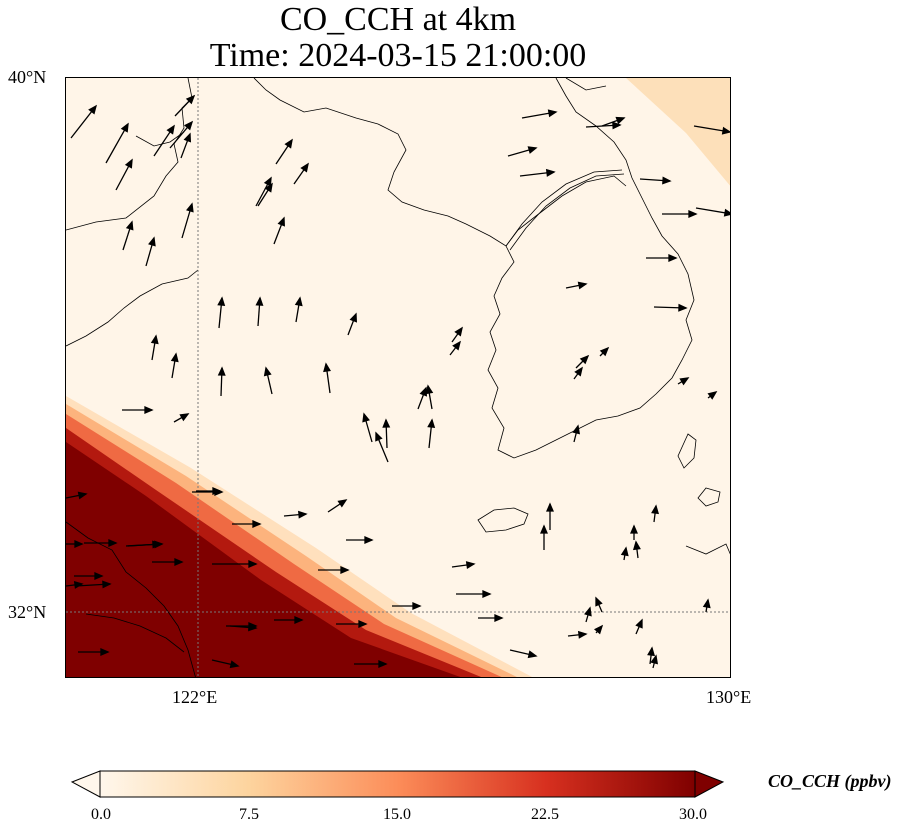  What do you see at coordinates (101, 814) in the screenshot?
I see `colorbar-tick-0: 0.0` at bounding box center [101, 814].